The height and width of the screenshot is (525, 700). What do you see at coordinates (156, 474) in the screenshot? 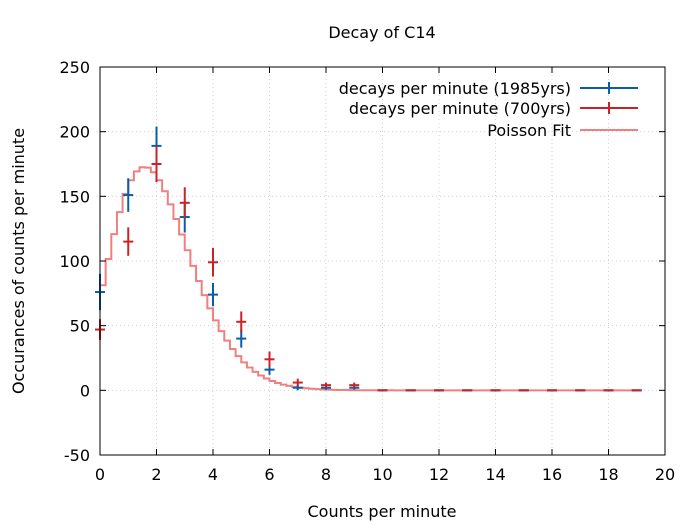
I see `x-tick-label: 2` at bounding box center [156, 474].